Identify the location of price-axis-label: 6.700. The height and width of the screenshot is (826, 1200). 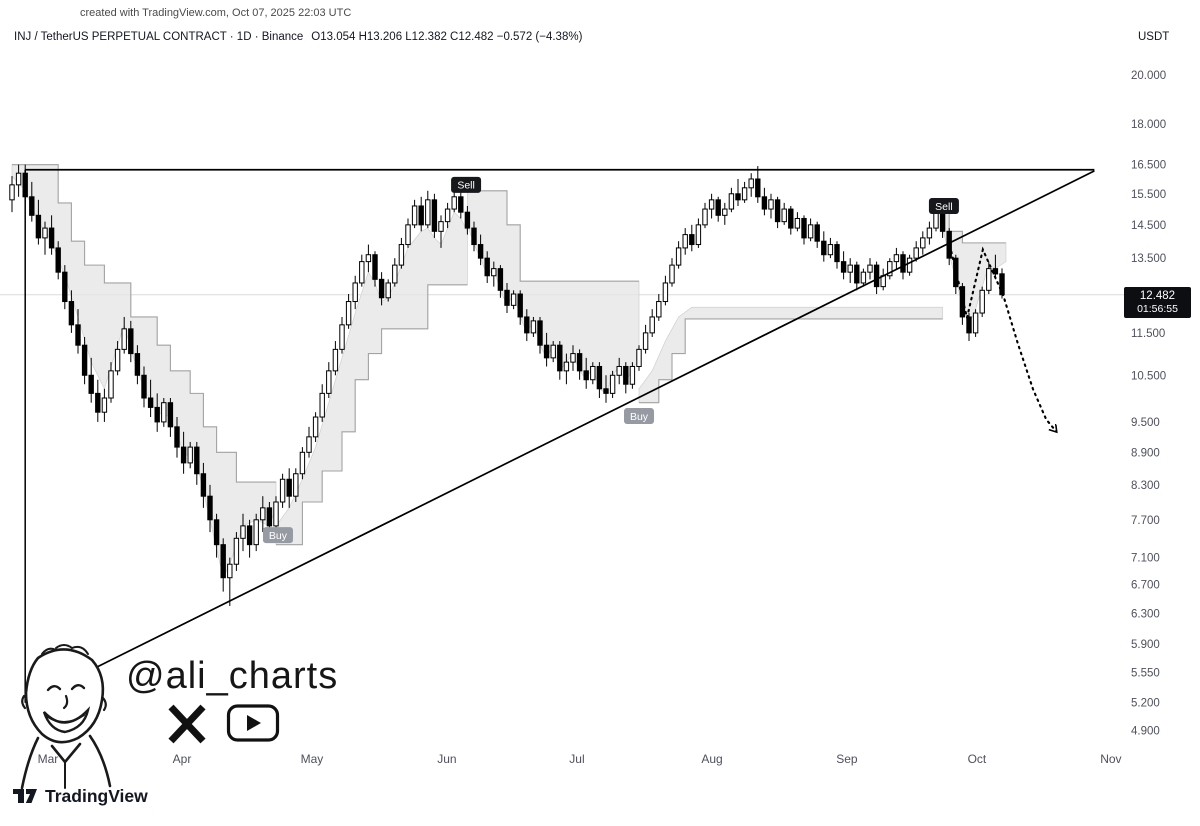
(1145, 586).